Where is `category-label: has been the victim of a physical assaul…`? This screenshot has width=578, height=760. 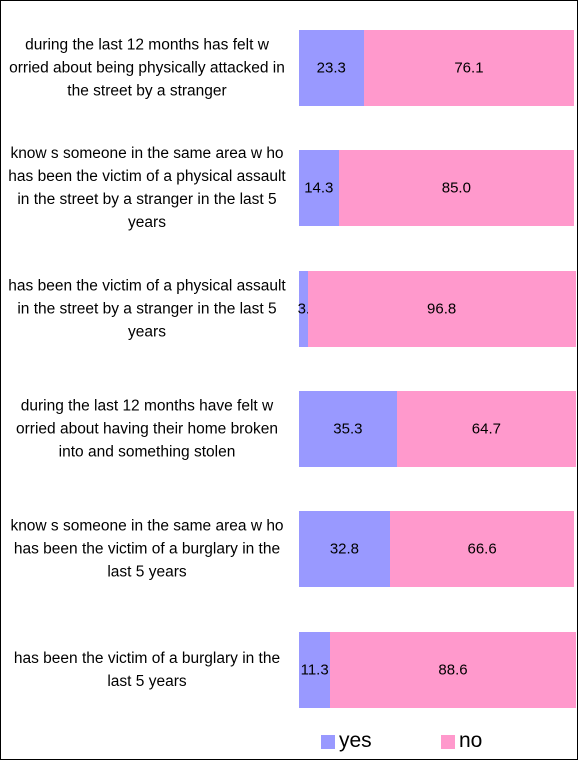
category-label: has been the victim of a physical assaul… is located at coordinates (147, 309).